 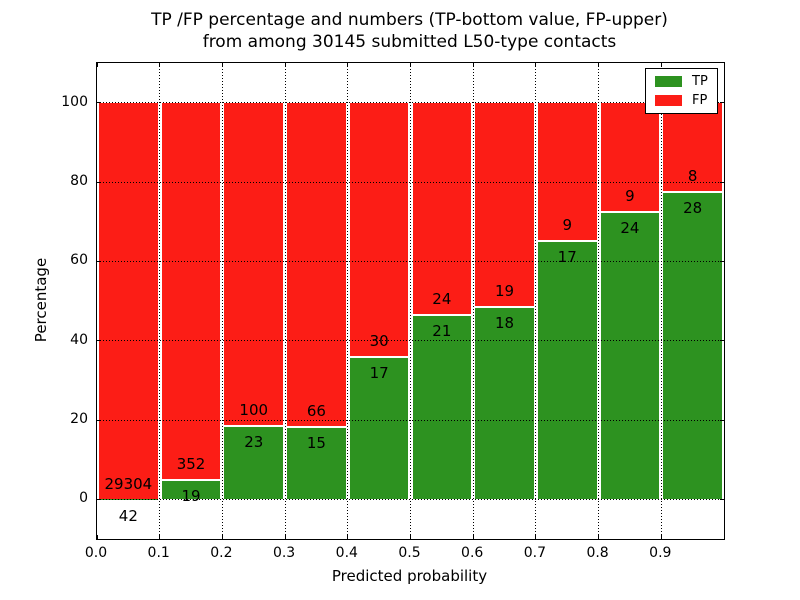 I want to click on x-tick-label: 0.6, so click(x=472, y=553).